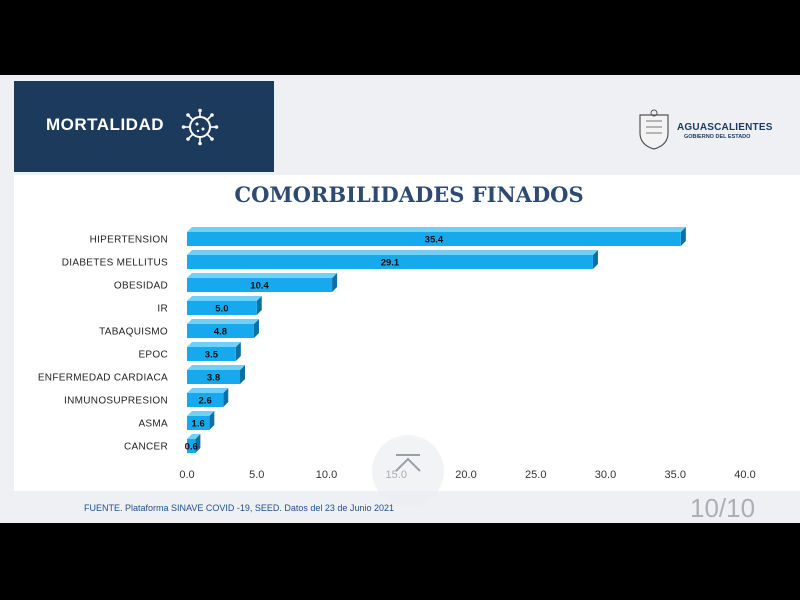 Image resolution: width=800 pixels, height=600 pixels. What do you see at coordinates (256, 475) in the screenshot?
I see `x-tick-label: 5.0` at bounding box center [256, 475].